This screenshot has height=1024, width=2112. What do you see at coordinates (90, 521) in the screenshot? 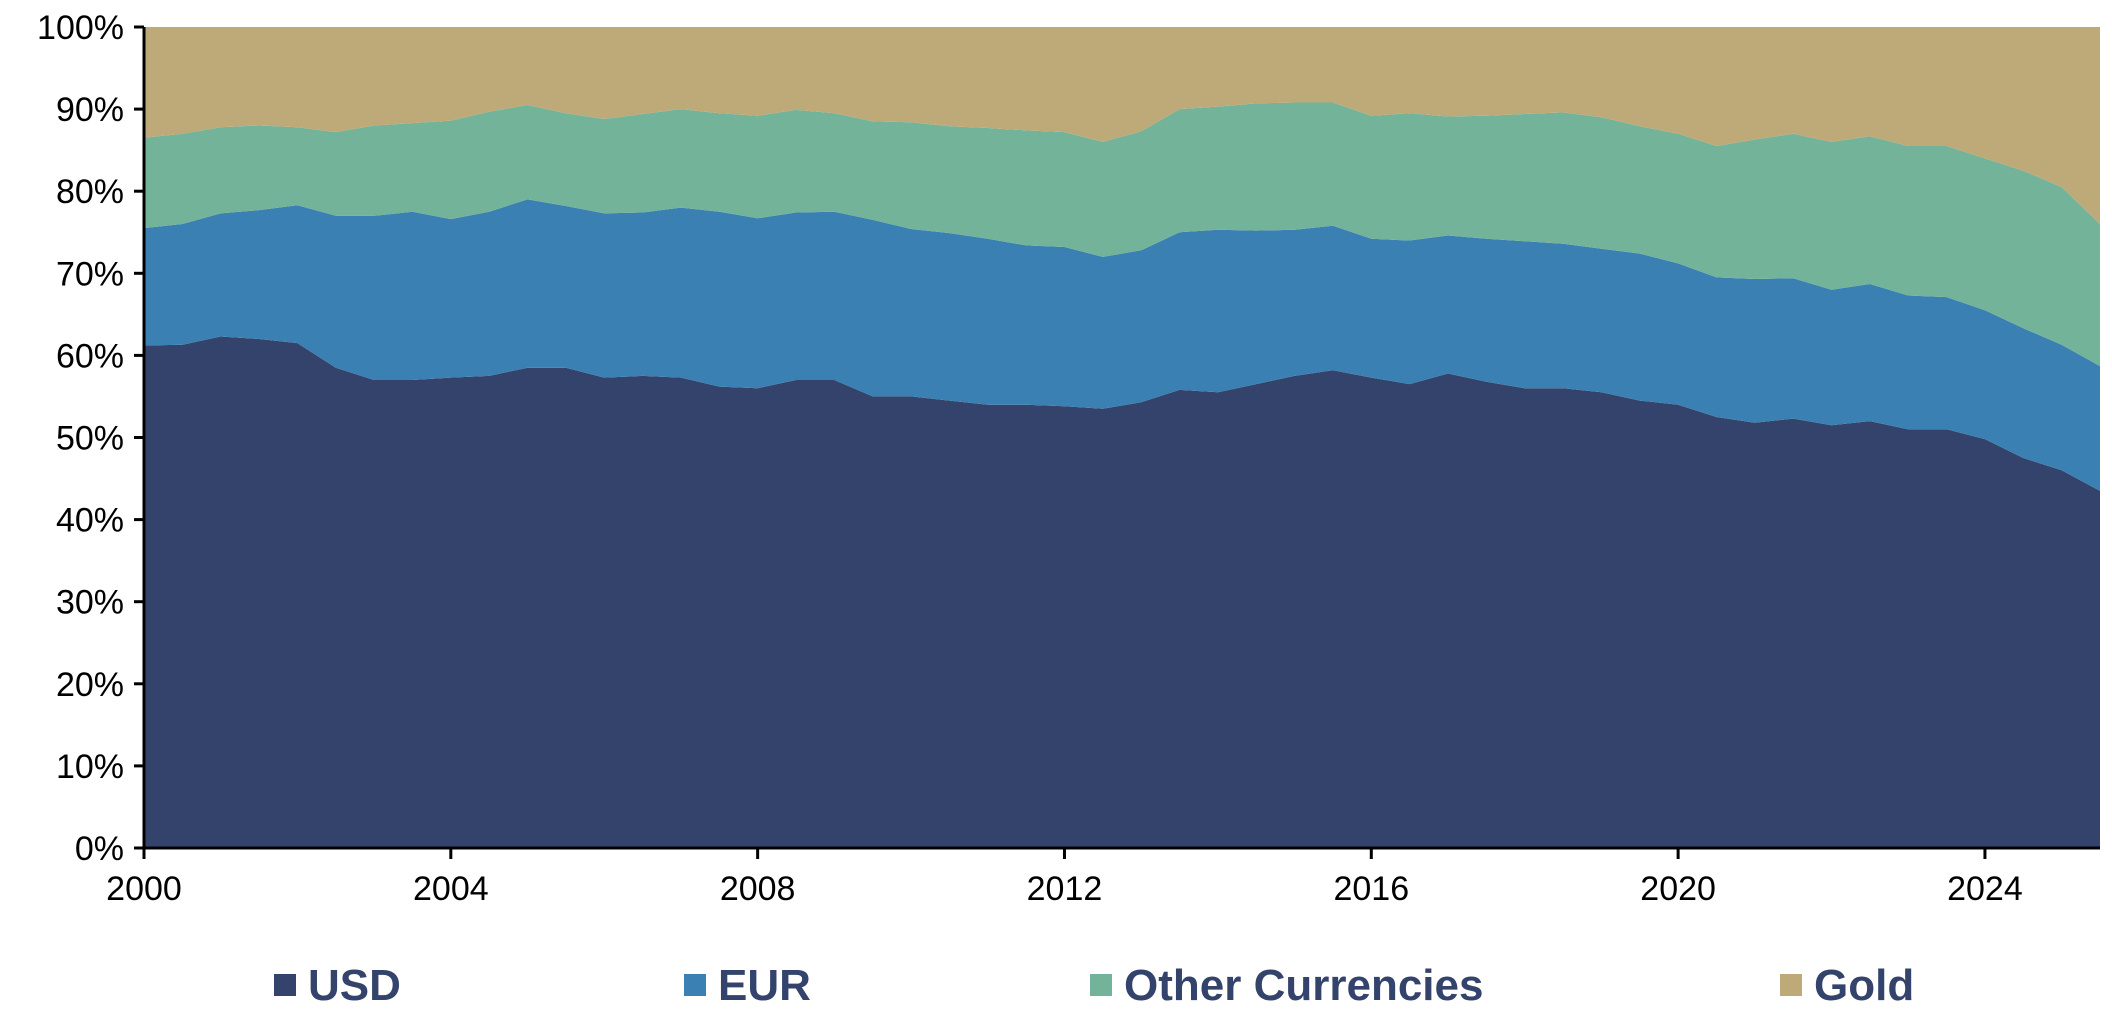
I see `y-tick-label: 40%` at bounding box center [90, 521].